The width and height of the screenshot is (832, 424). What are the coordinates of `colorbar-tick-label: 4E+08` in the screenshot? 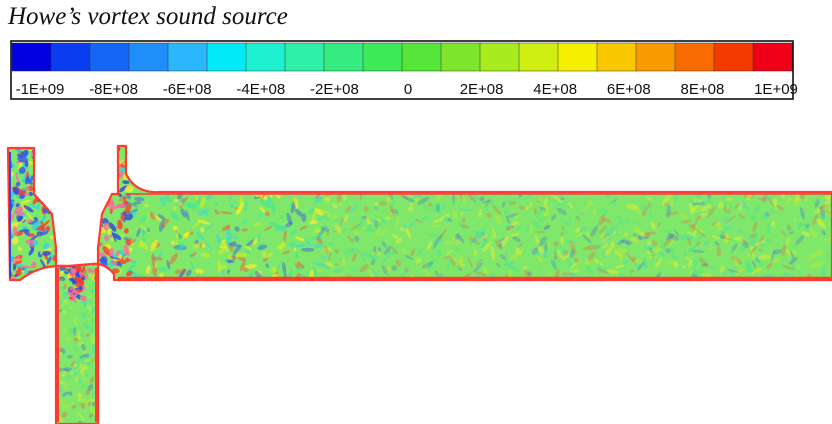 It's located at (555, 89).